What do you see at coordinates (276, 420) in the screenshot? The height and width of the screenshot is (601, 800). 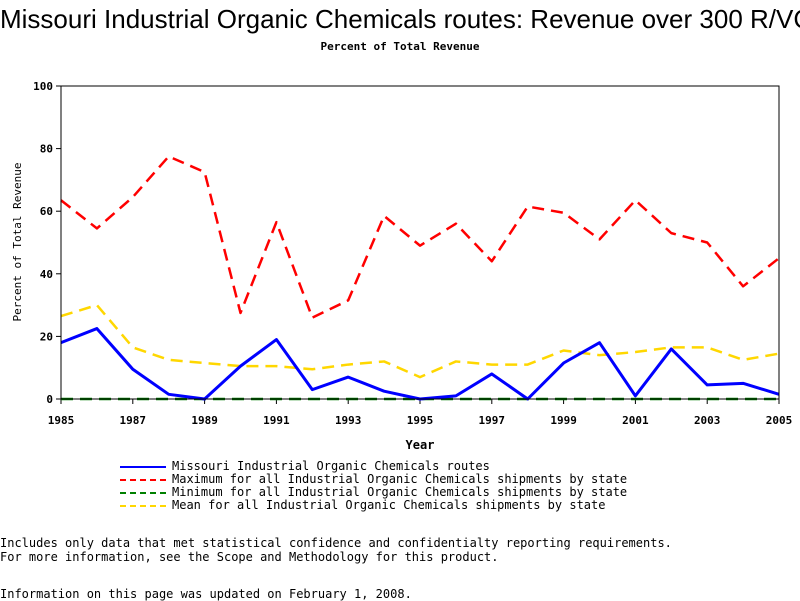 I see `x-tick-label: 1991` at bounding box center [276, 420].